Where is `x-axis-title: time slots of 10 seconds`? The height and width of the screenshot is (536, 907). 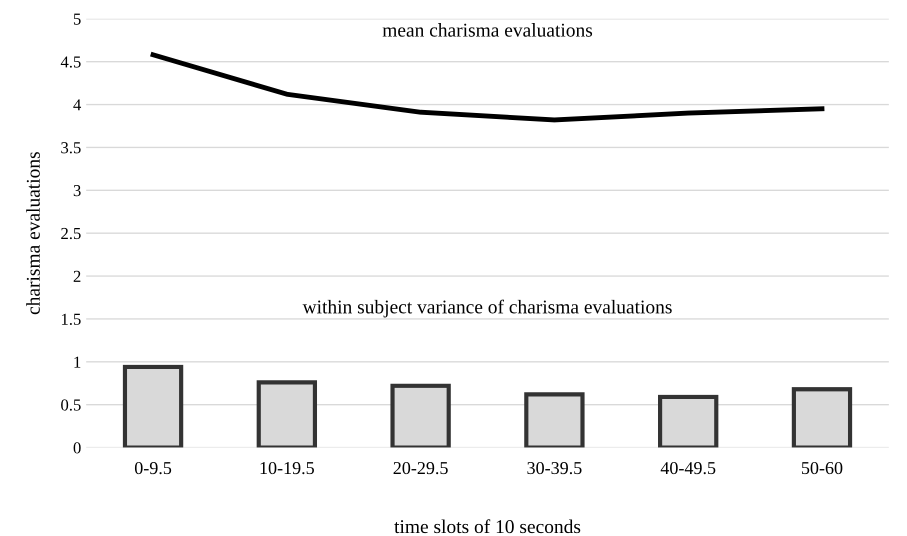
x-axis-title: time slots of 10 seconds is located at coordinates (487, 526).